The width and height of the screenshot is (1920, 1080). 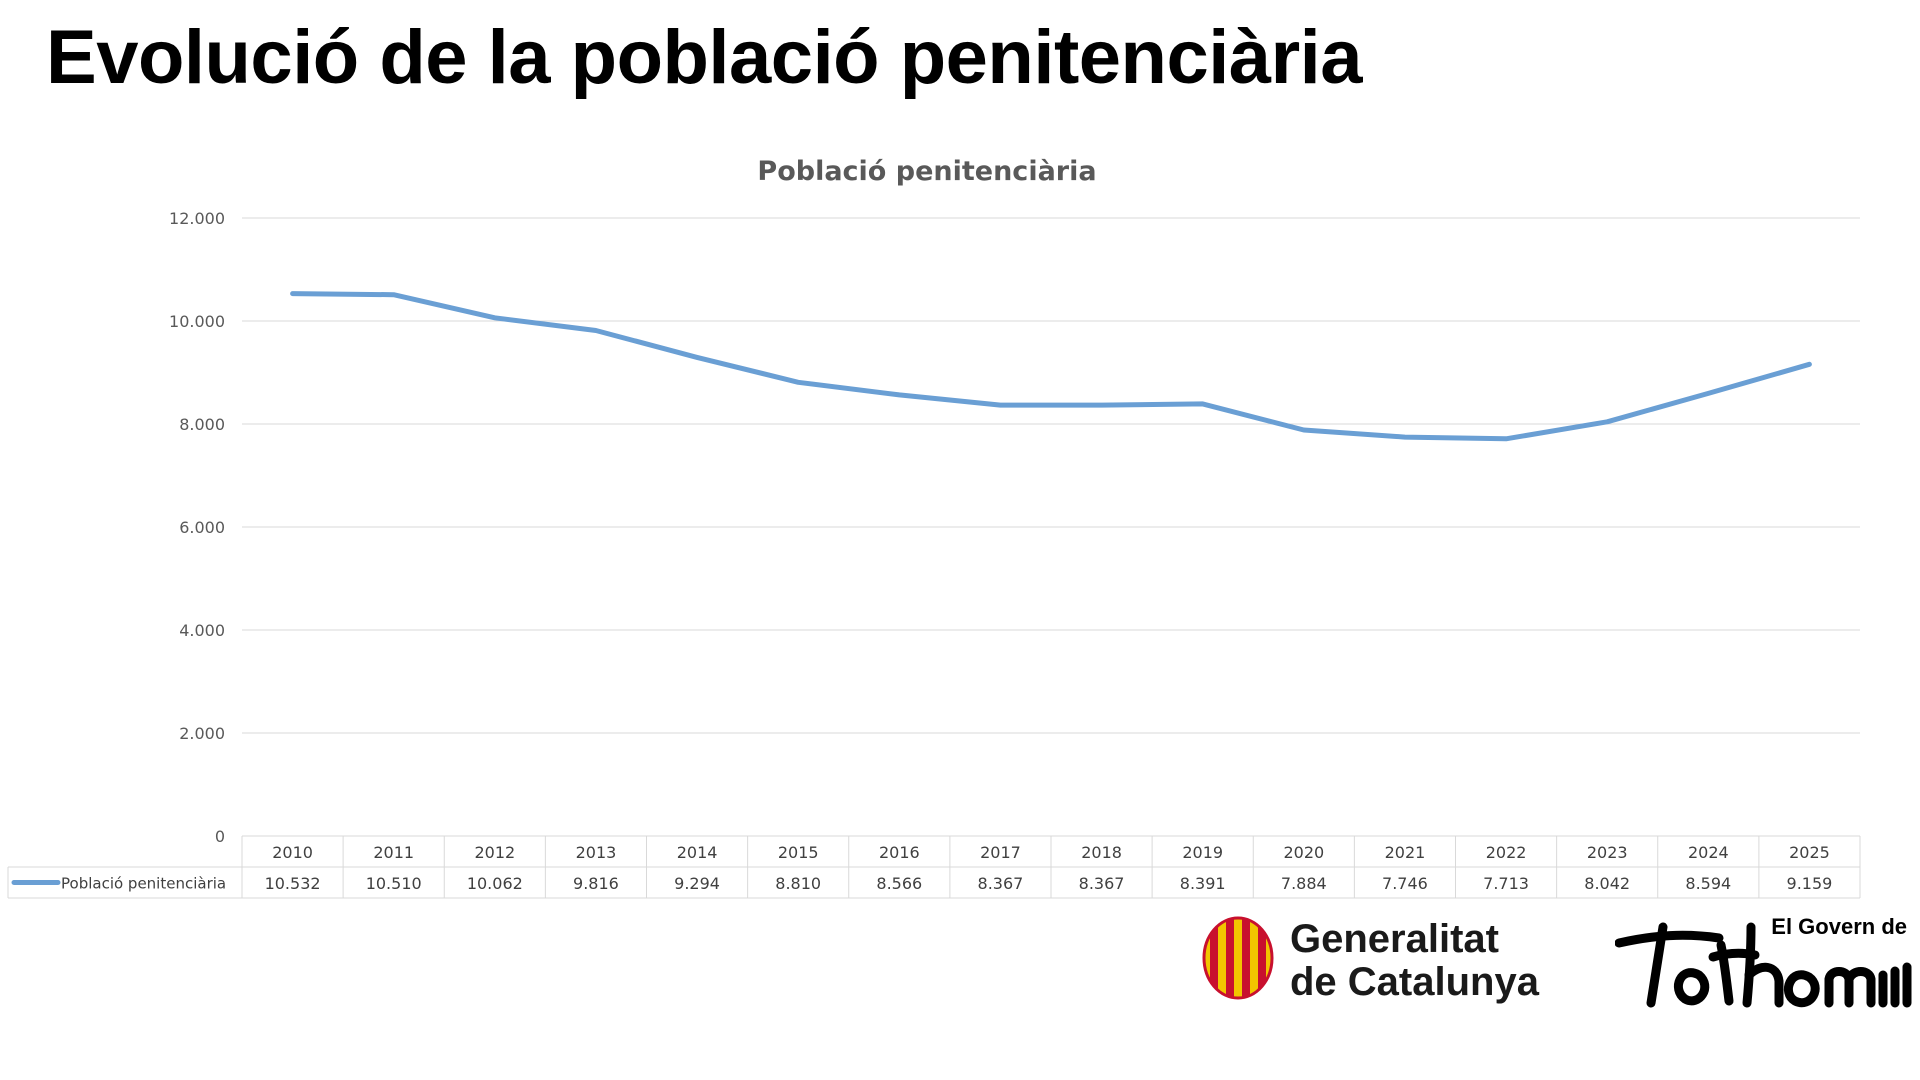 I want to click on data-label: 7.884, so click(x=1304, y=883).